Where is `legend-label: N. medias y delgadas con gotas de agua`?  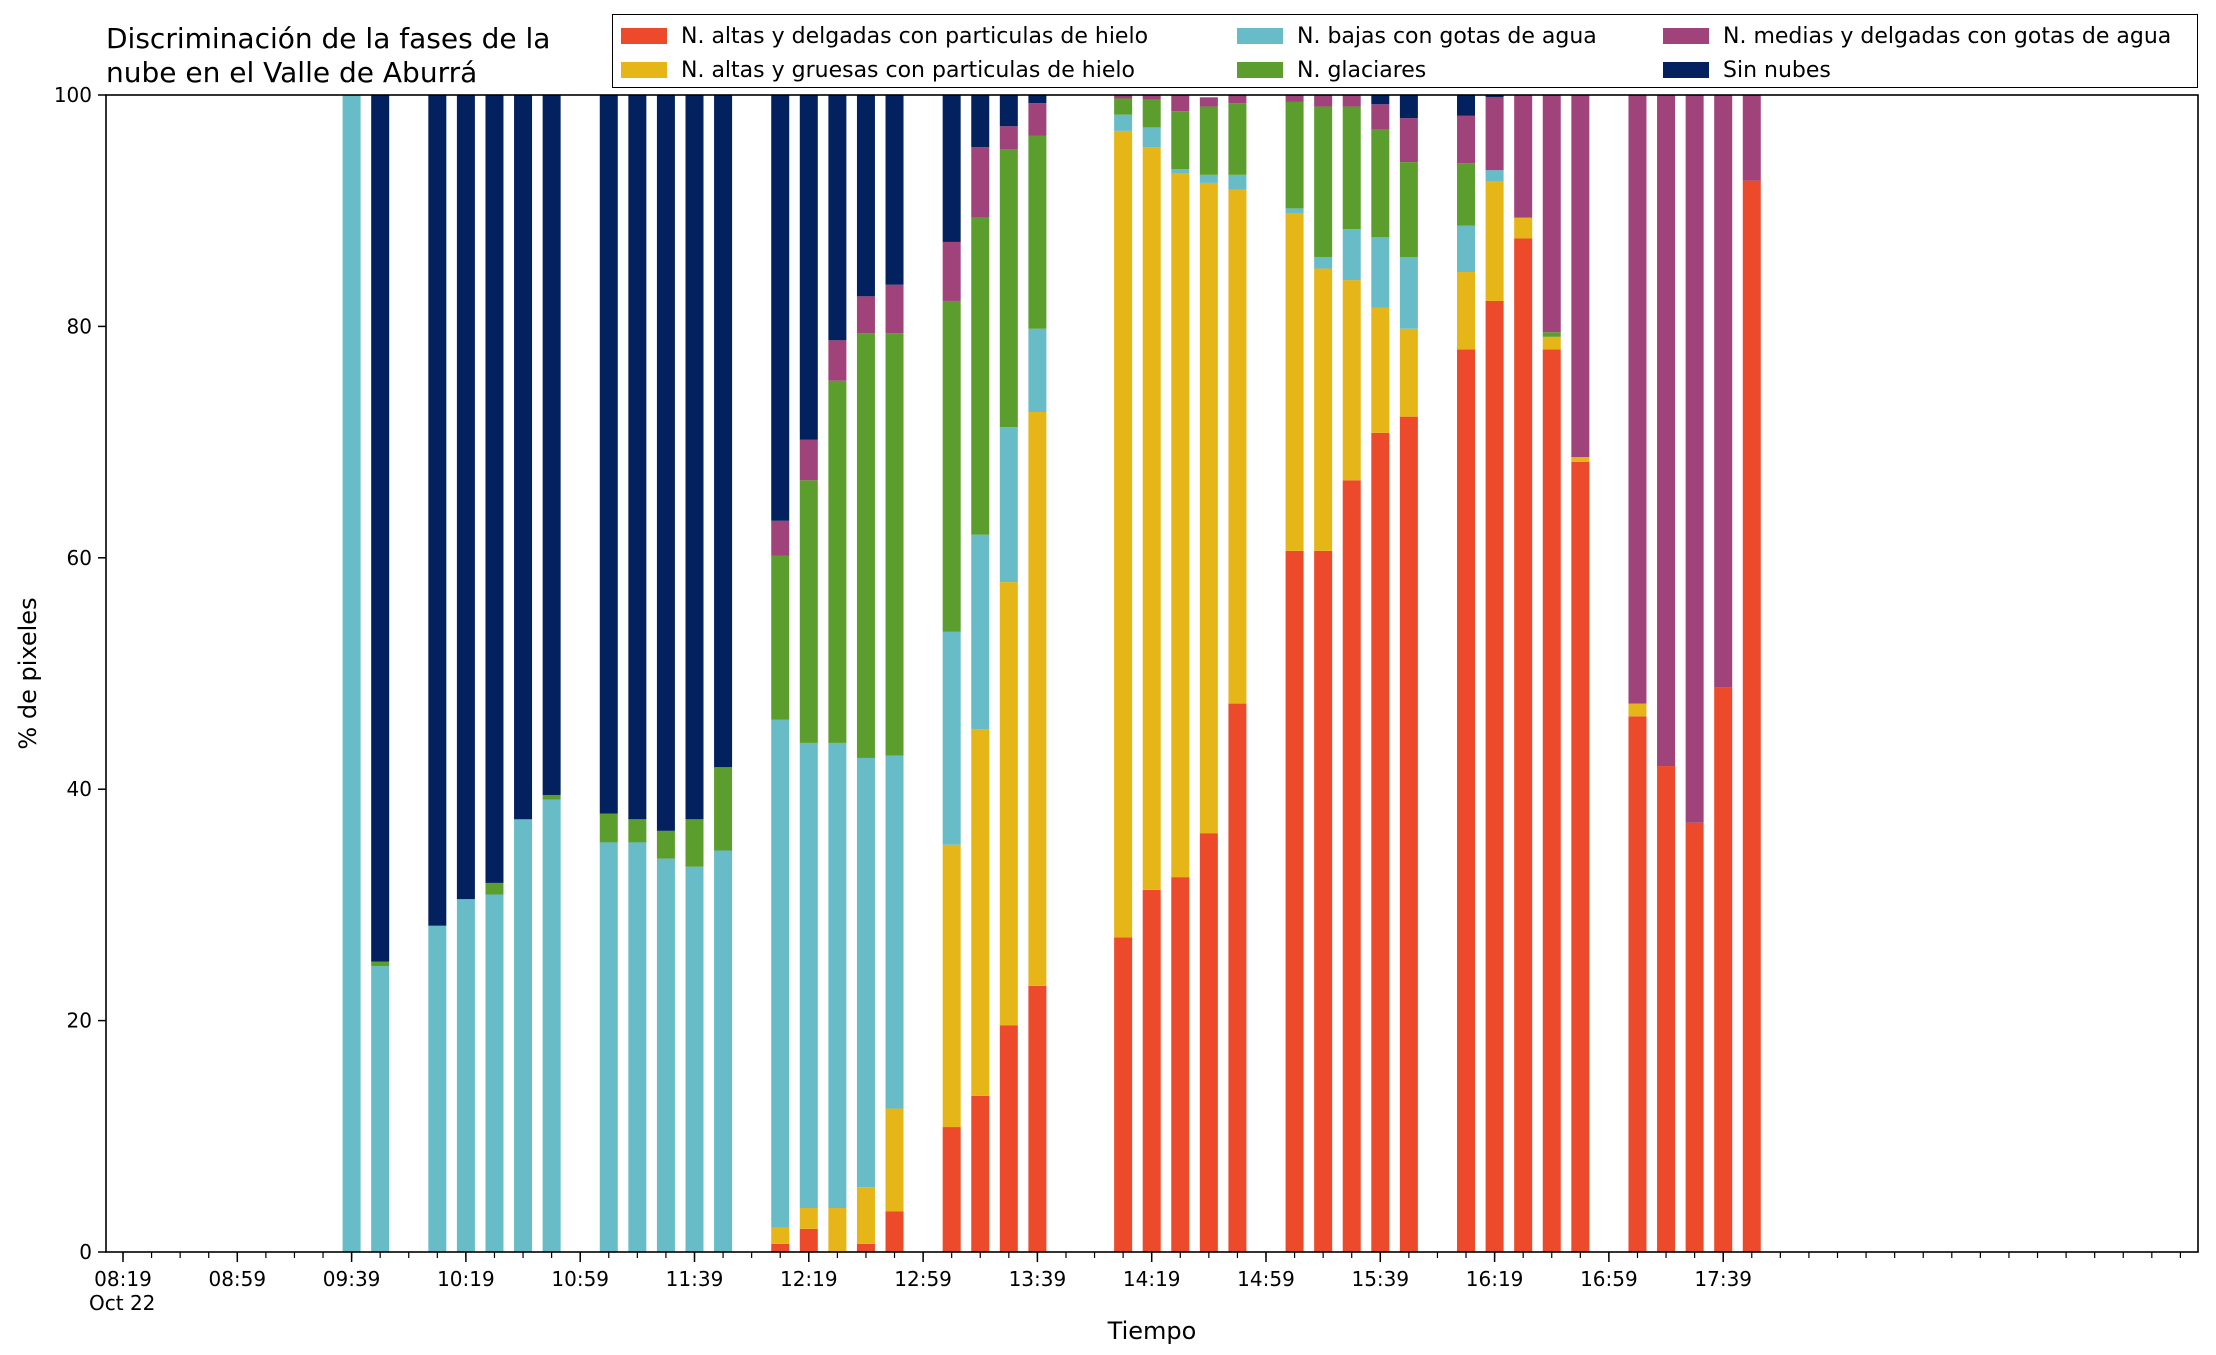
legend-label: N. medias y delgadas con gotas de agua is located at coordinates (1947, 36).